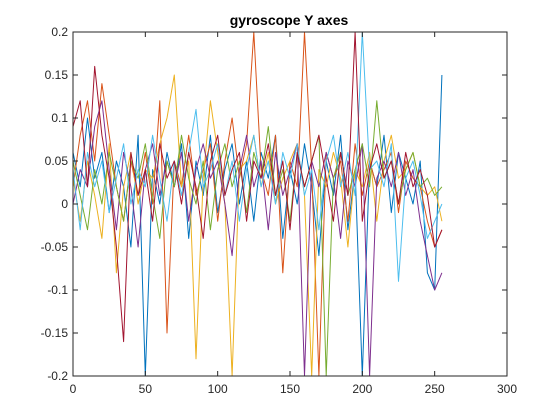 The height and width of the screenshot is (420, 560). What do you see at coordinates (59, 32) in the screenshot?
I see `y-tick-label: 0.2` at bounding box center [59, 32].